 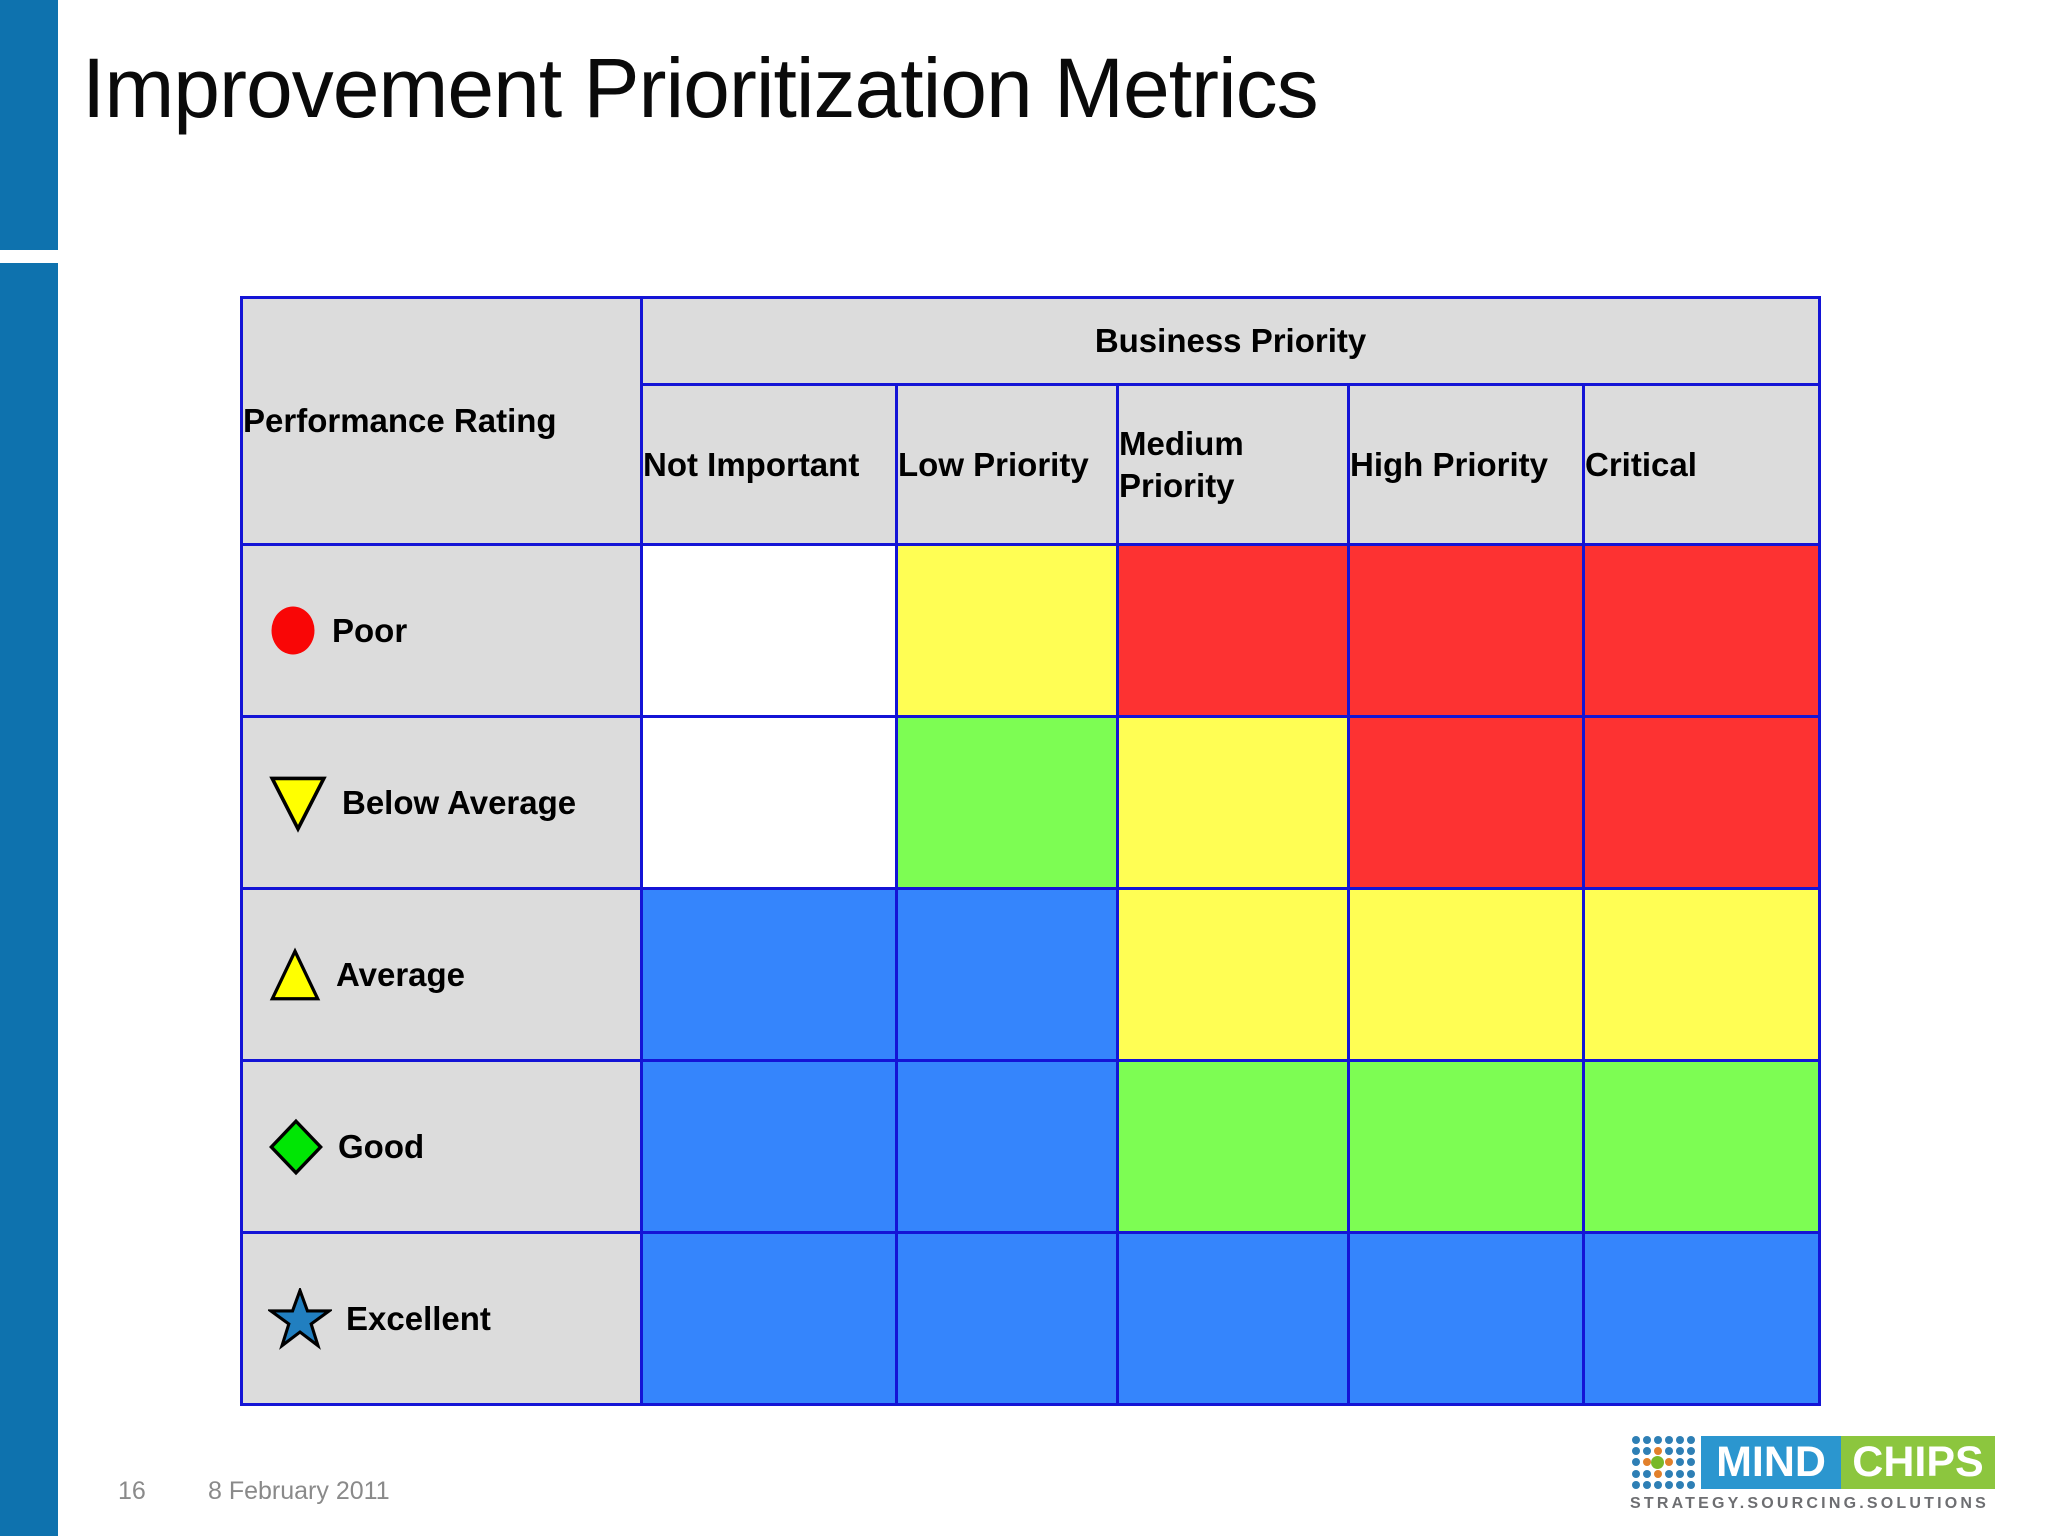 What do you see at coordinates (299, 1491) in the screenshot?
I see `slide-date: 8 February 2011` at bounding box center [299, 1491].